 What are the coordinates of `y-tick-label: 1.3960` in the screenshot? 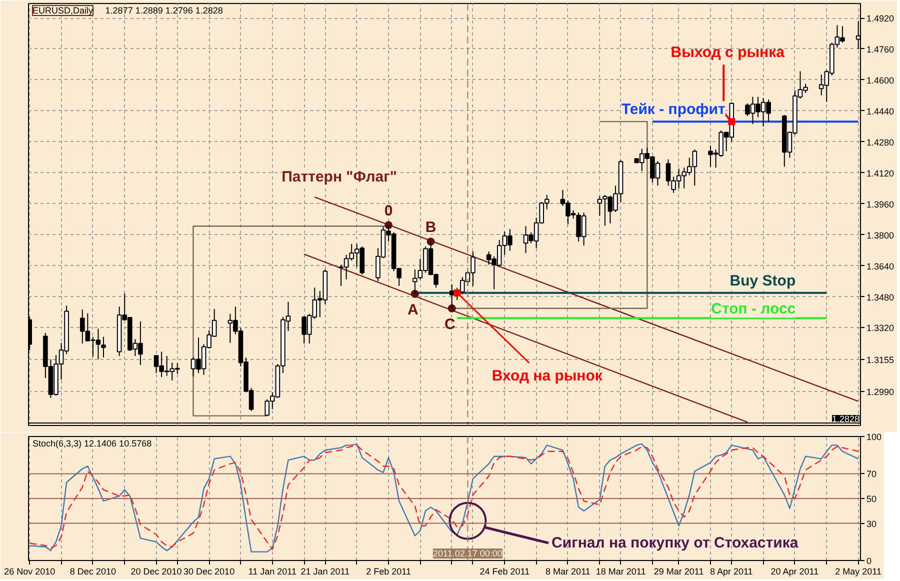 It's located at (880, 204).